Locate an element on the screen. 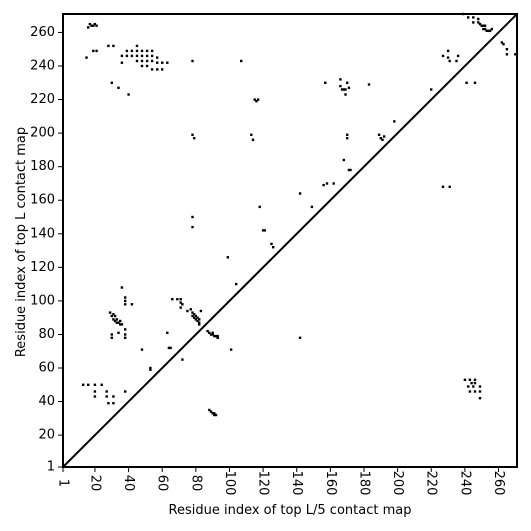 The width and height of the screenshot is (531, 531). x-tick-label: 60 is located at coordinates (162, 483).